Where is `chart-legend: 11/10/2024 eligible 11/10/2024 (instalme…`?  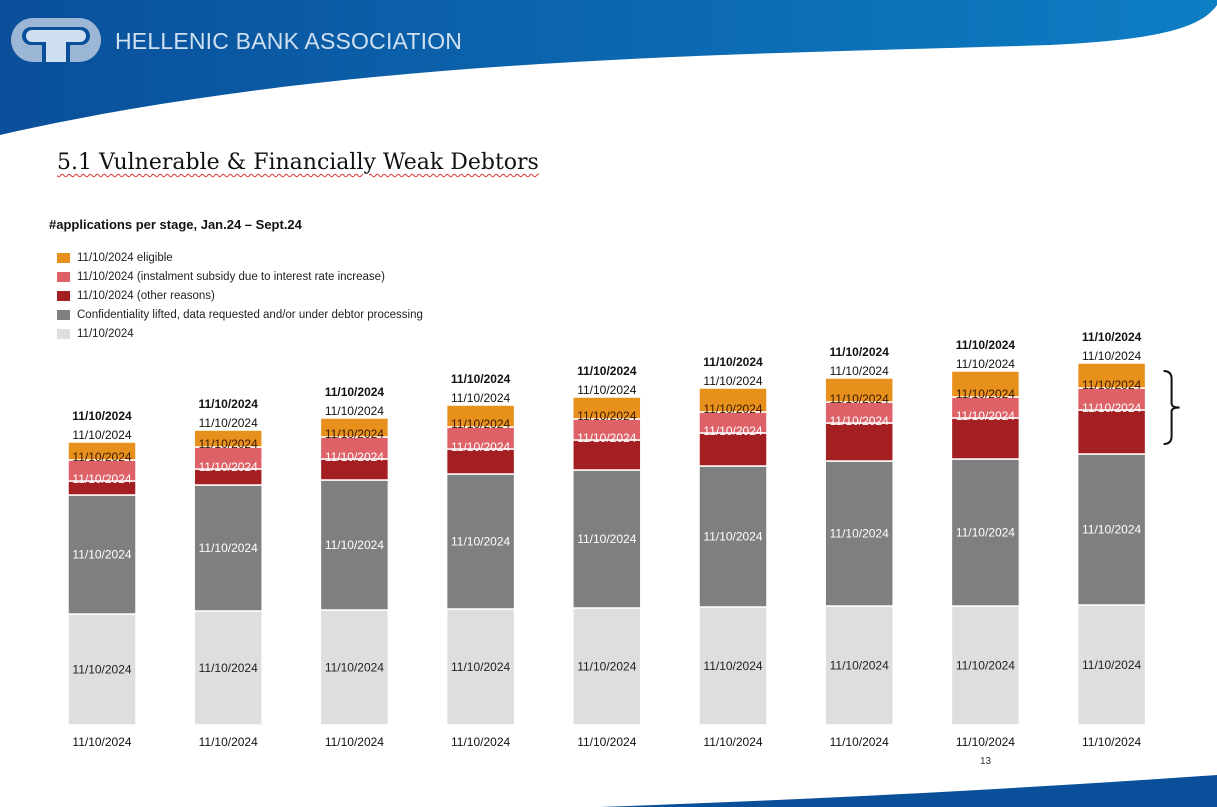
chart-legend: 11/10/2024 eligible 11/10/2024 (instalme… is located at coordinates (240, 295).